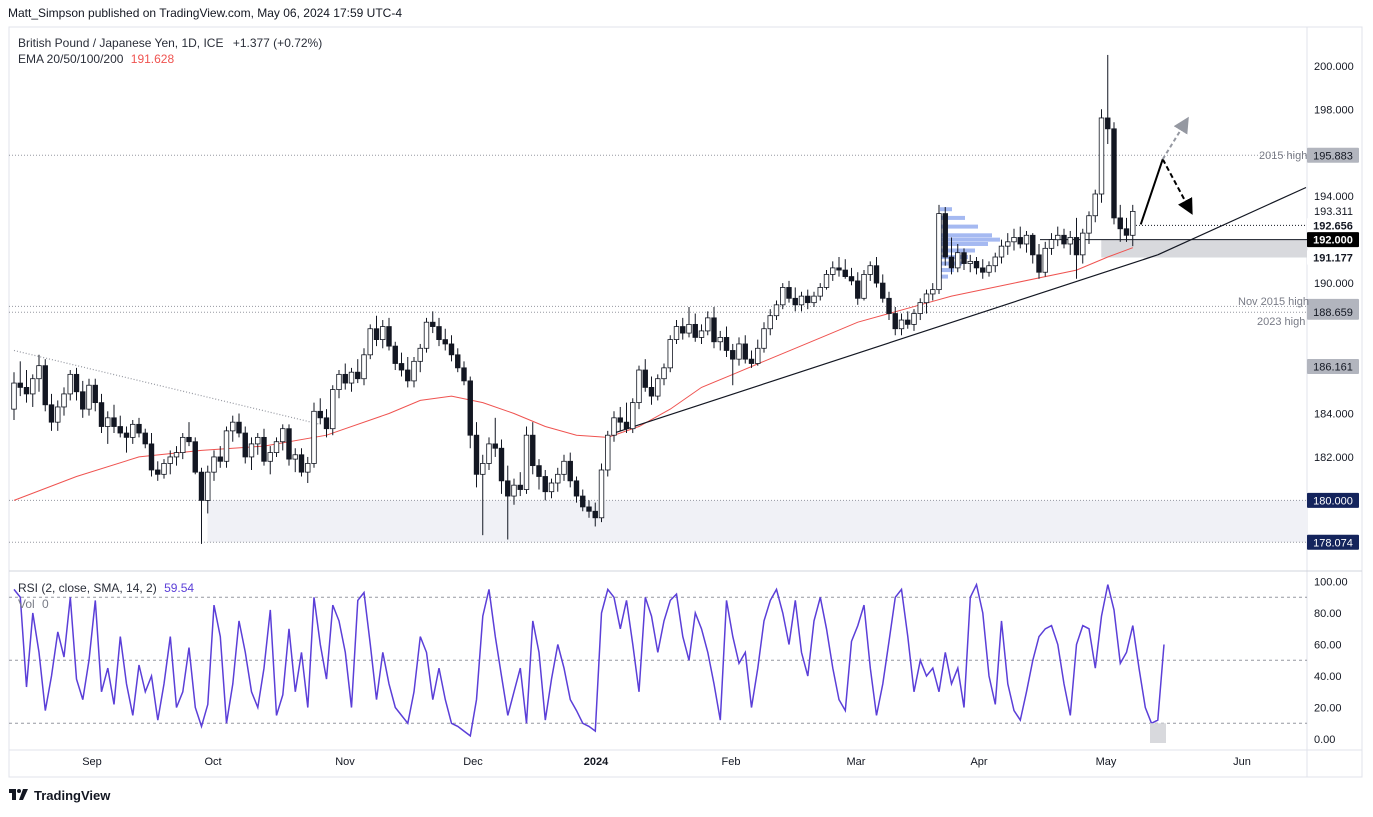 The height and width of the screenshot is (817, 1373). What do you see at coordinates (71, 59) in the screenshot?
I see `ema-label: EMA 20/50/100/200` at bounding box center [71, 59].